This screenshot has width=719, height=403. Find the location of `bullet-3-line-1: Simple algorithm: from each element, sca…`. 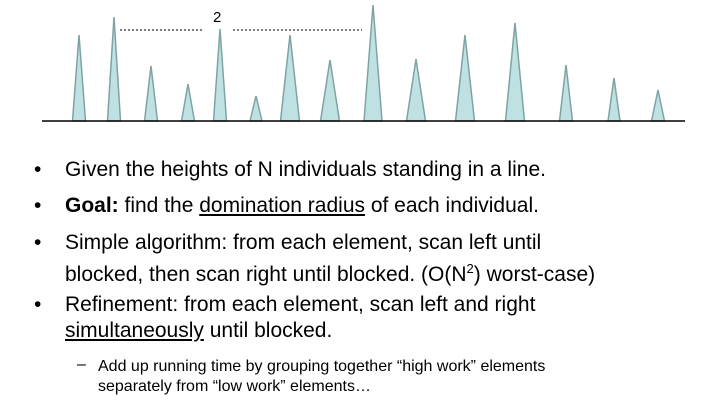

bullet-3-line-1: Simple algorithm: from each element, sca… is located at coordinates (303, 242).